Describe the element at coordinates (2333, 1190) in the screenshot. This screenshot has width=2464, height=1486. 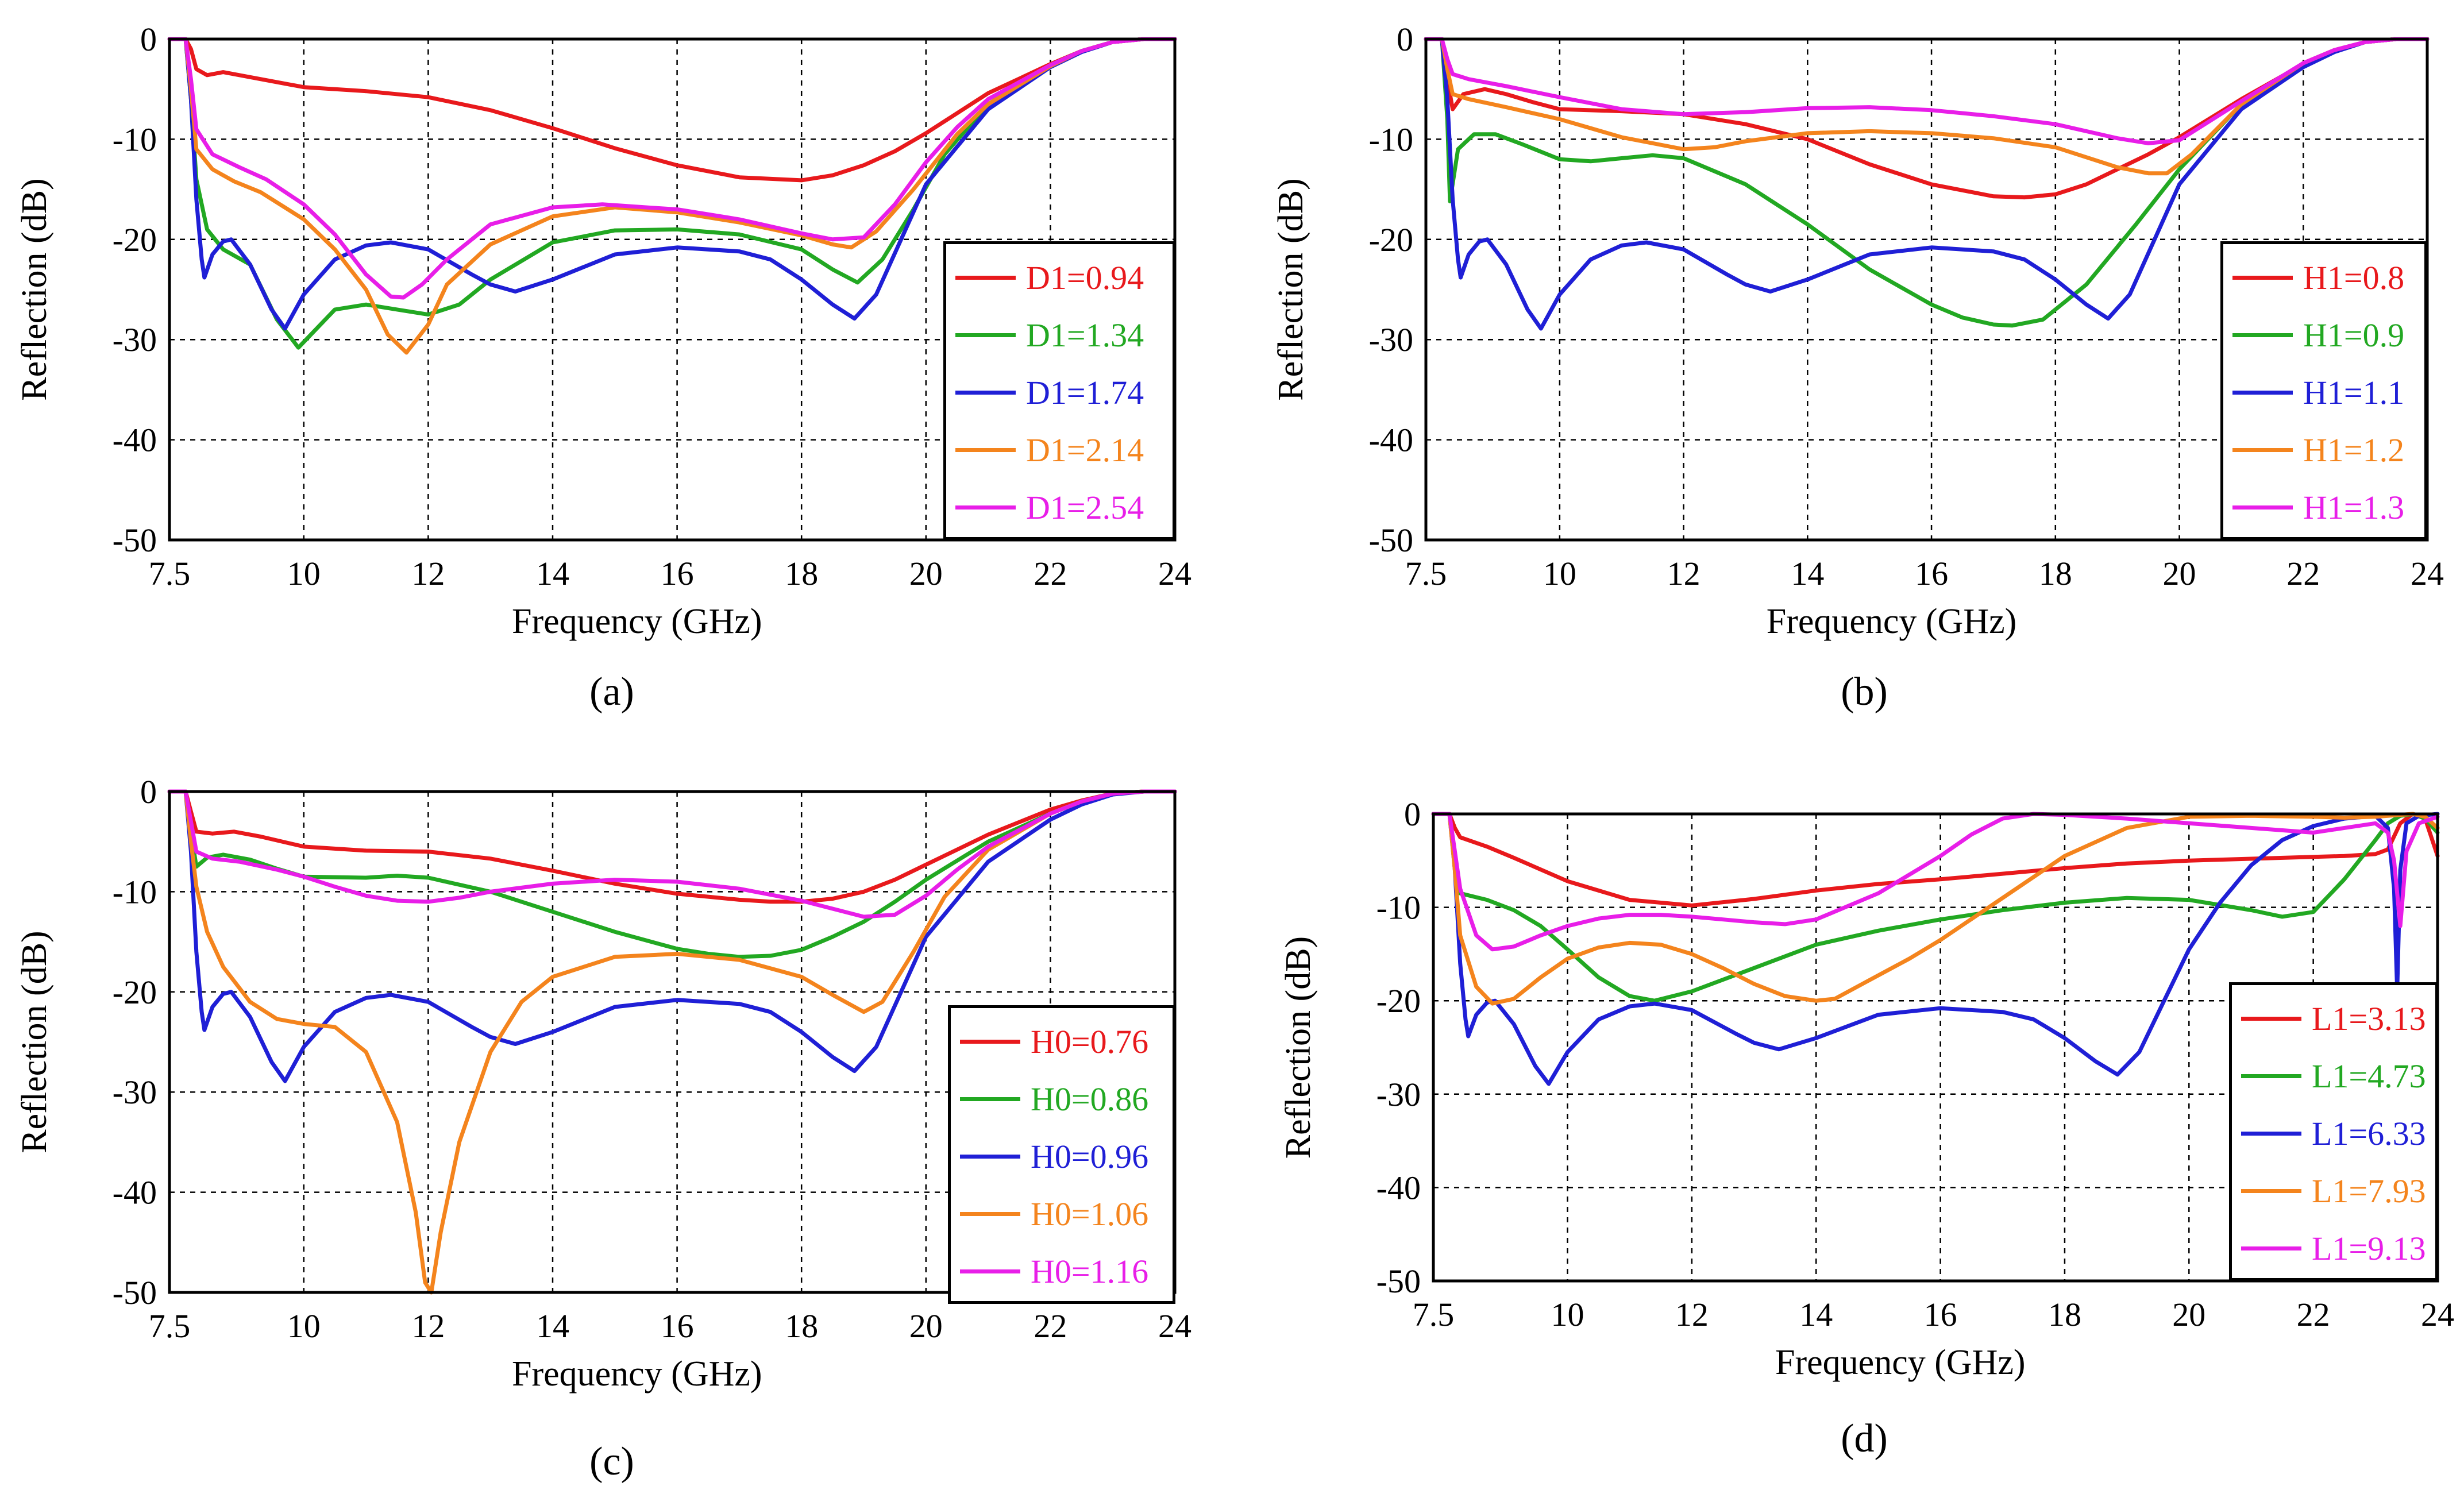
I see `legend-item: L1=7.93` at that location.